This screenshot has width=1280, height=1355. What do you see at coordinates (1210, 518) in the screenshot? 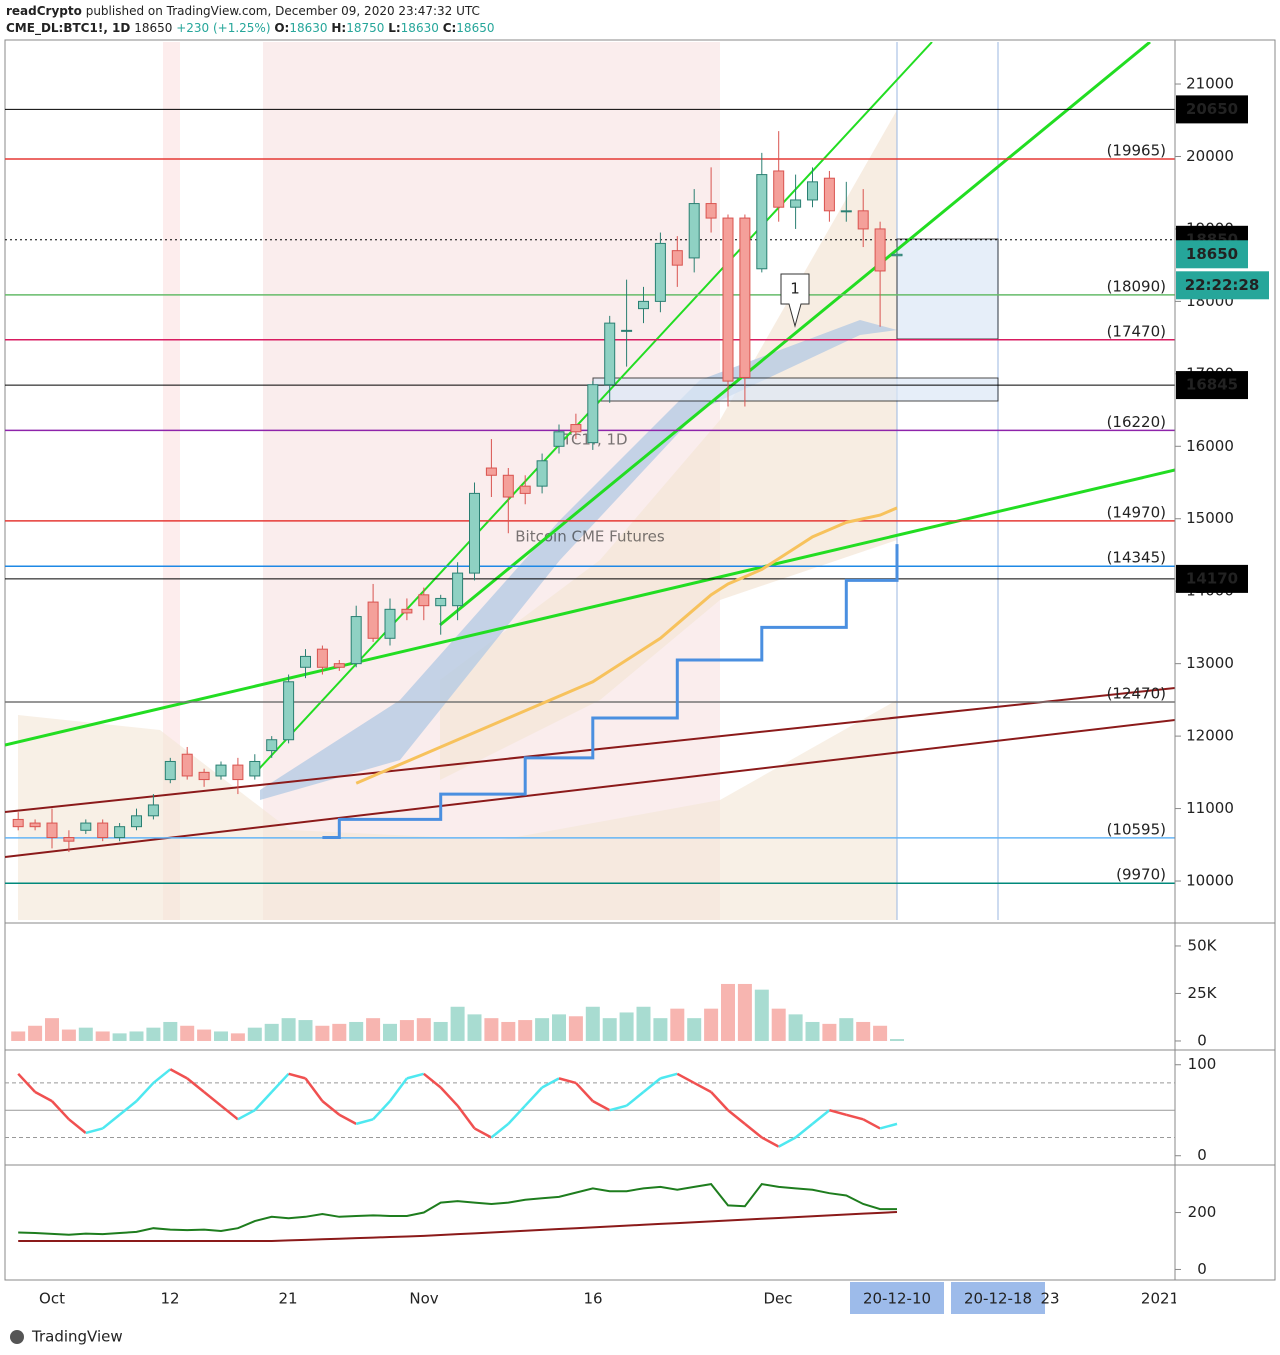
I see `y-tick-label: 15000` at bounding box center [1210, 518].